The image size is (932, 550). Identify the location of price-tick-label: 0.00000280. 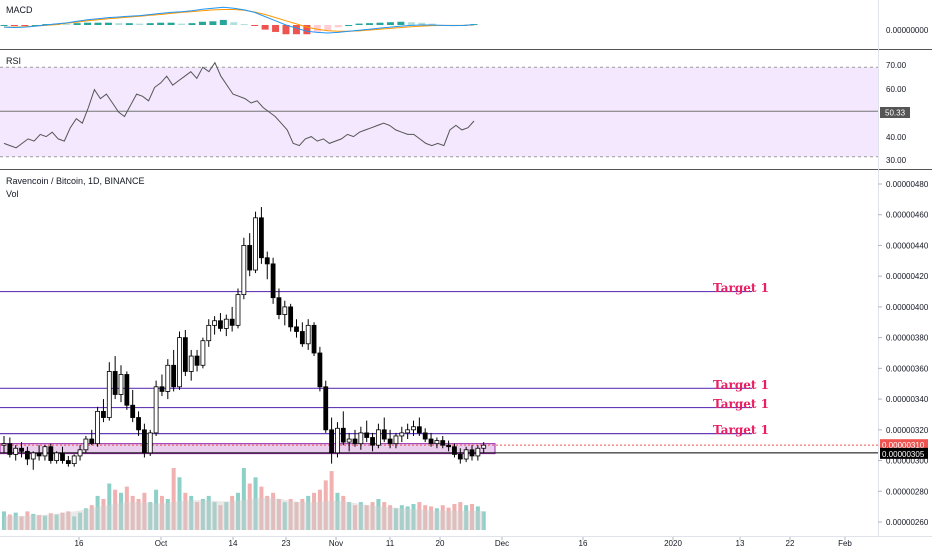
(907, 491).